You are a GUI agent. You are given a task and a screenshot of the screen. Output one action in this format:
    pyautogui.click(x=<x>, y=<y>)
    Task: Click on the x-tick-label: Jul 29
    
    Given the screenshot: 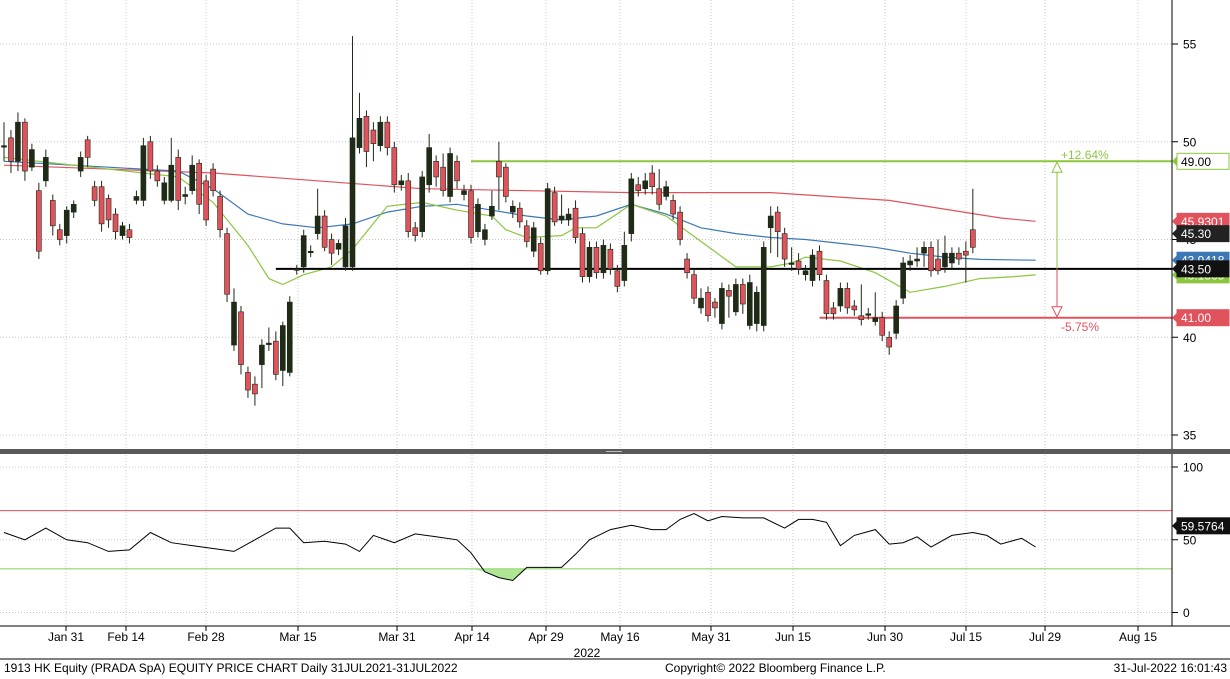 What is the action you would take?
    pyautogui.click(x=1045, y=637)
    